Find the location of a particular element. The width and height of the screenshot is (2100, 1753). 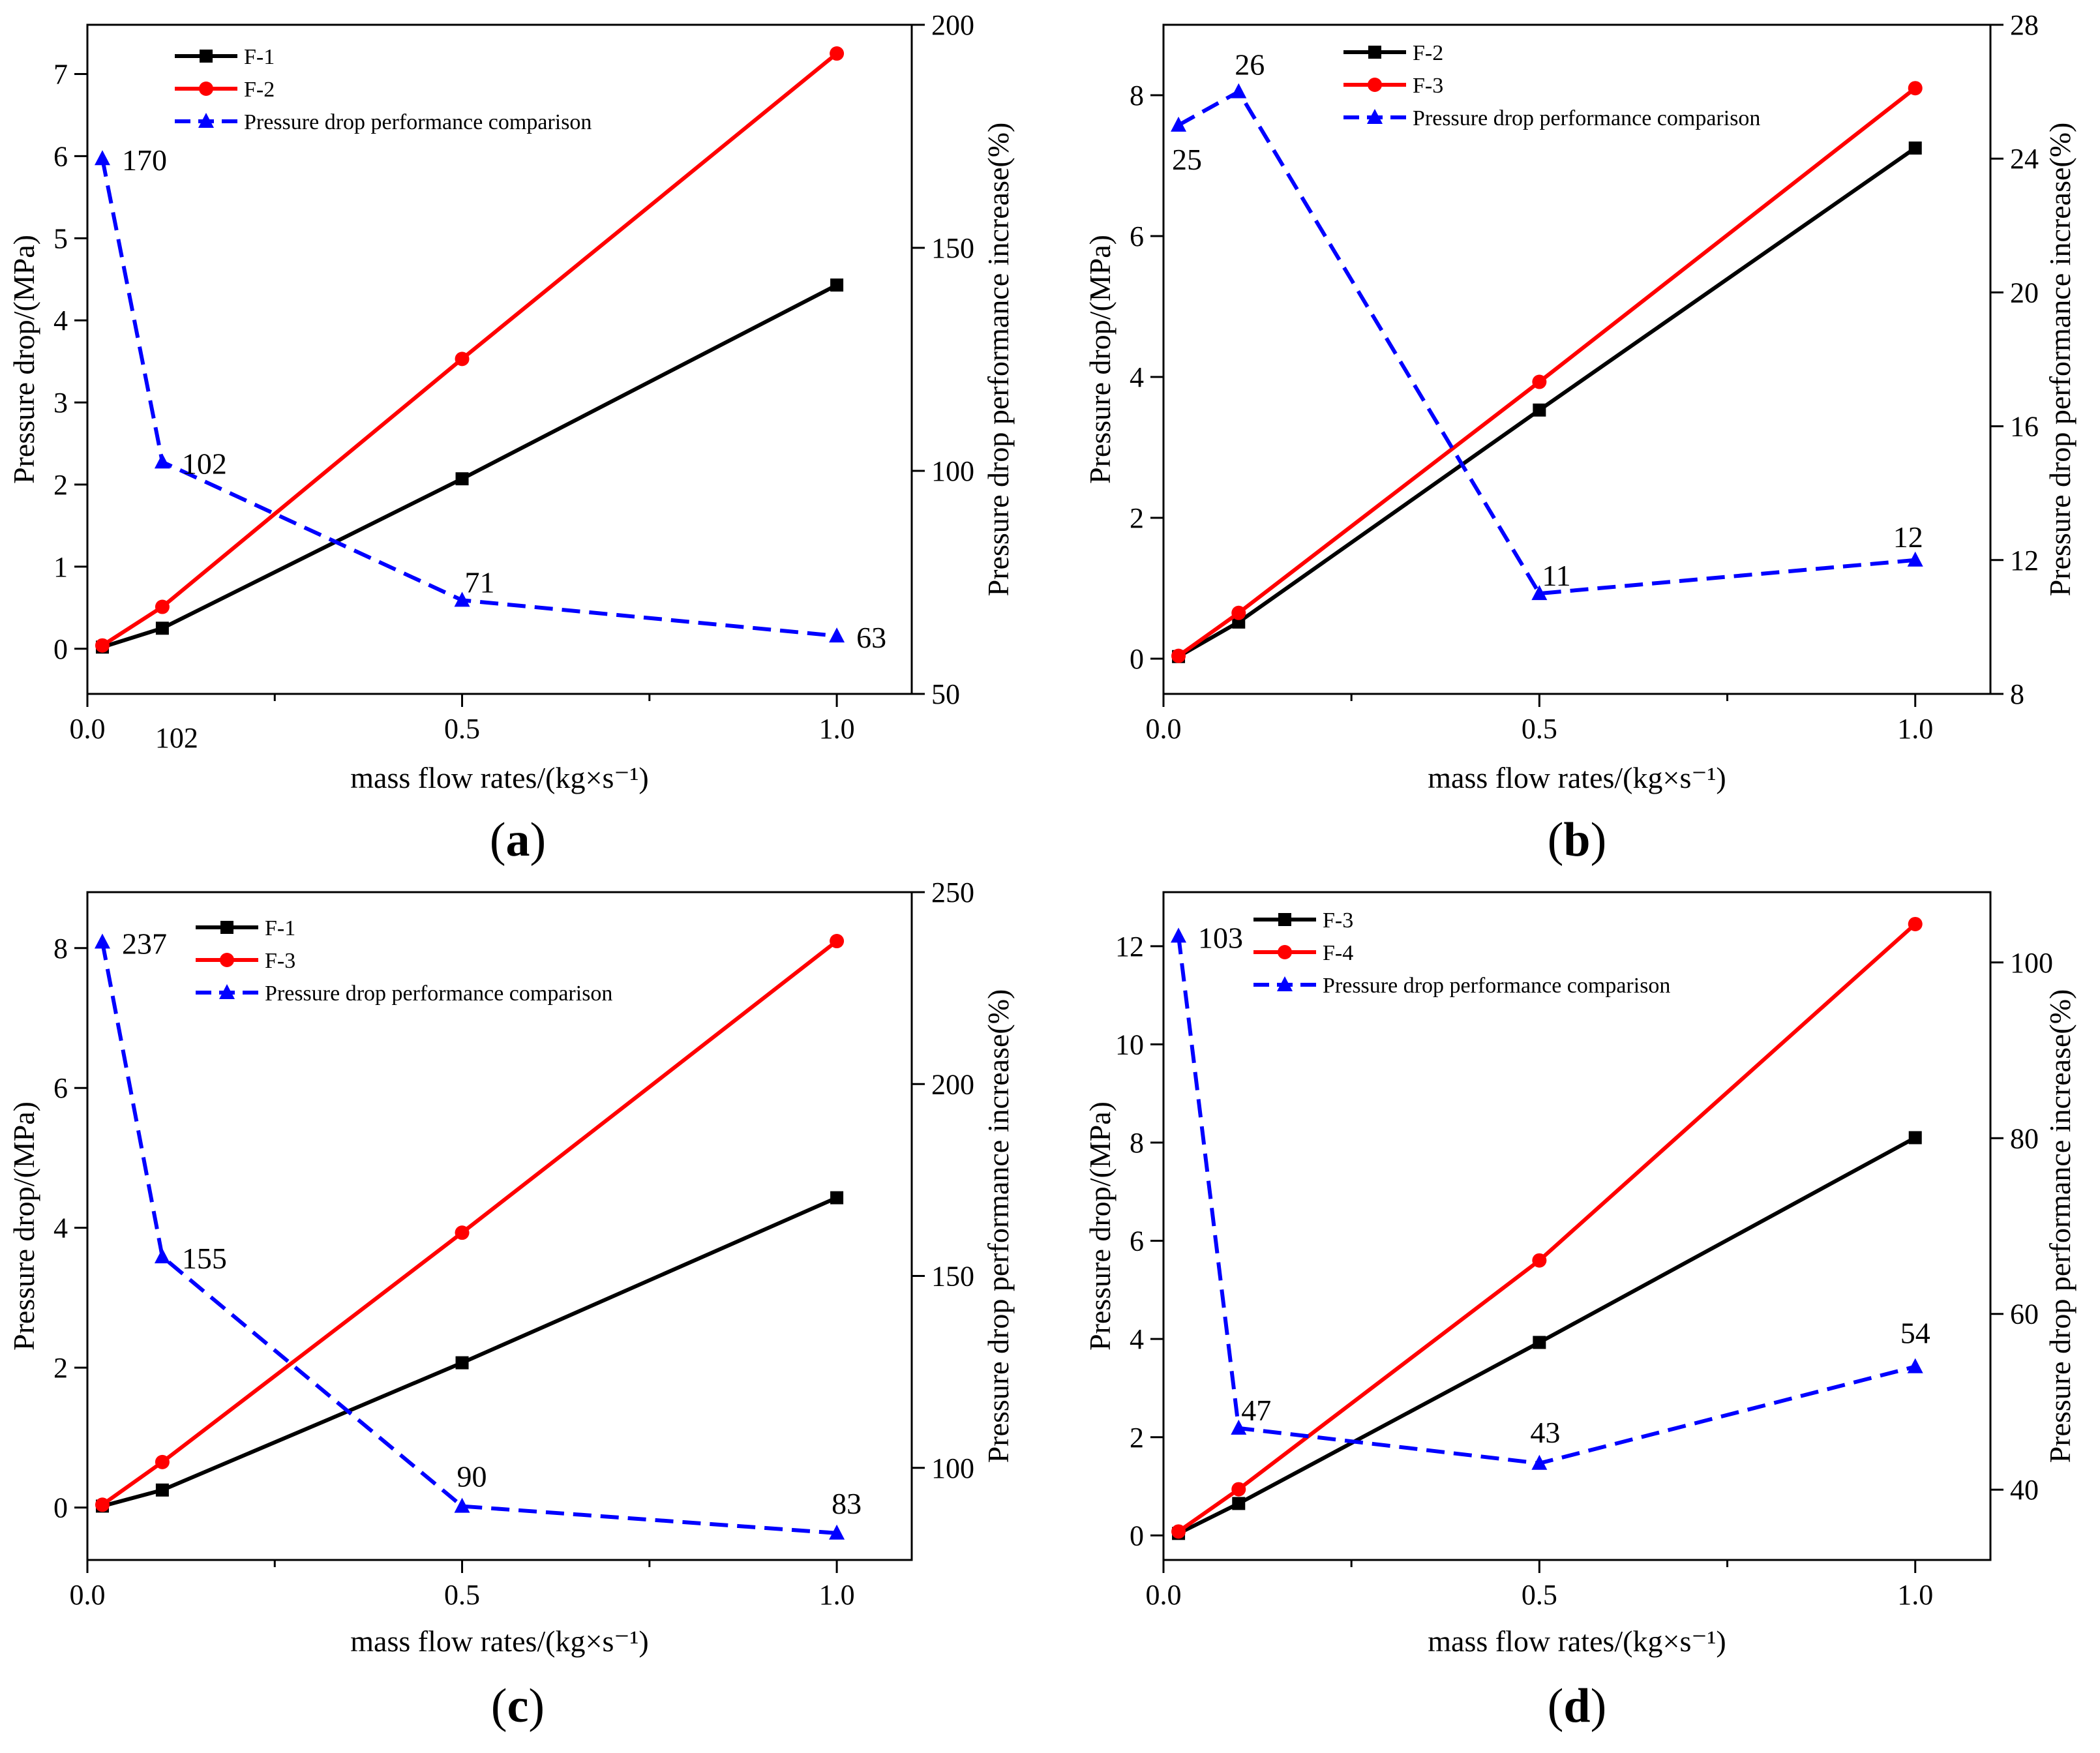

legend-label: F-2 is located at coordinates (259, 90).